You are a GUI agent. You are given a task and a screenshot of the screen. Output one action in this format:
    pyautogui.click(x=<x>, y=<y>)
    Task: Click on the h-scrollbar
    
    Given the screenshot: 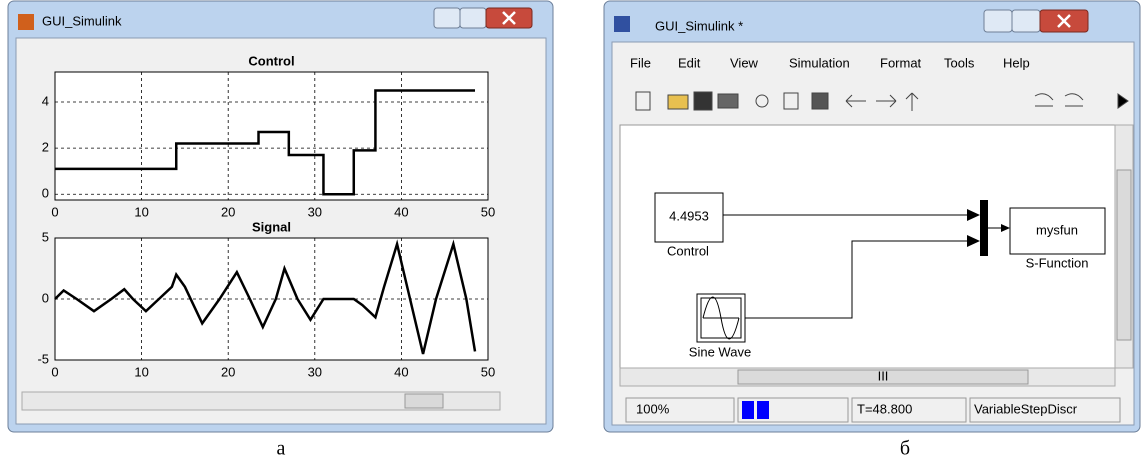 What is the action you would take?
    pyautogui.click(x=261, y=401)
    